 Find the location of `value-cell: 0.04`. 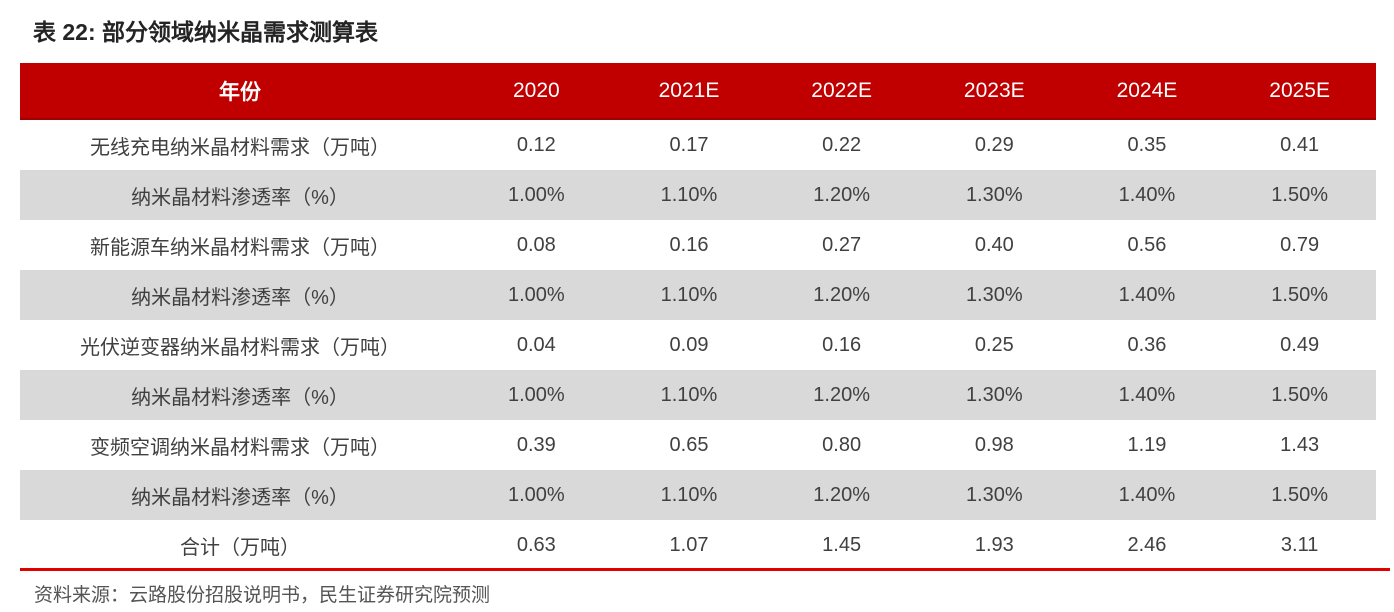

value-cell: 0.04 is located at coordinates (536, 344).